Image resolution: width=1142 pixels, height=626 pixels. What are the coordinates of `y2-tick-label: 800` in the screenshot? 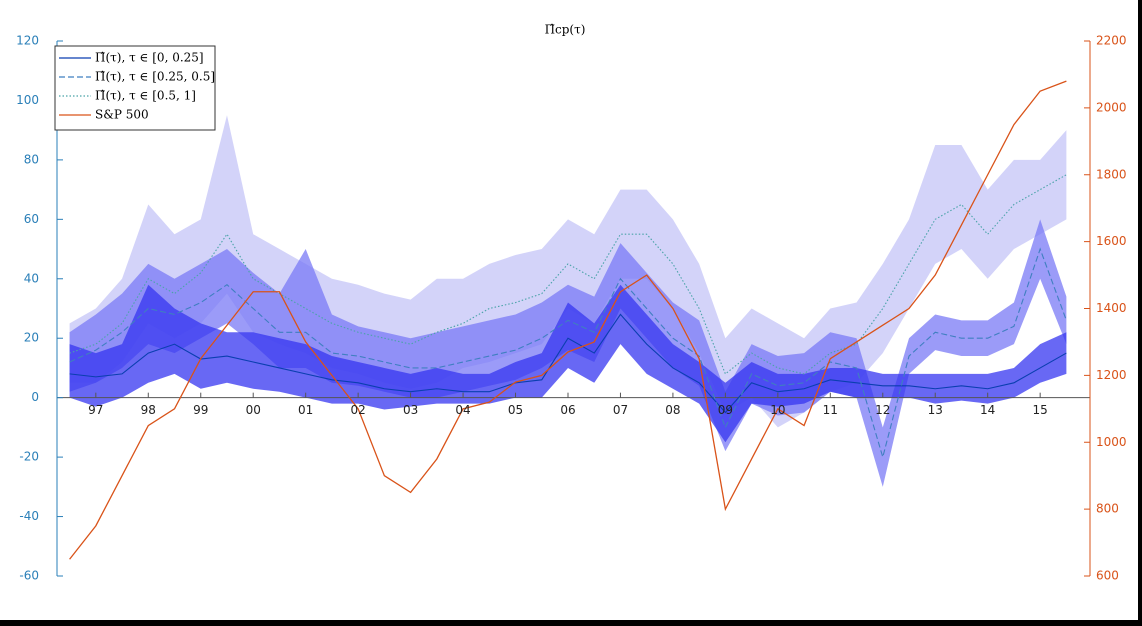 It's located at (1107, 509).